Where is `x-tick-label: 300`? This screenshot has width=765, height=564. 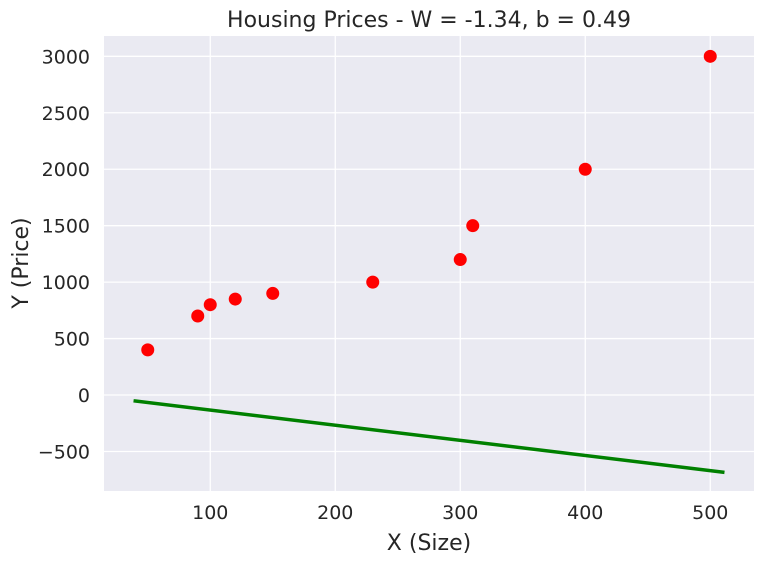
x-tick-label: 300 is located at coordinates (460, 513).